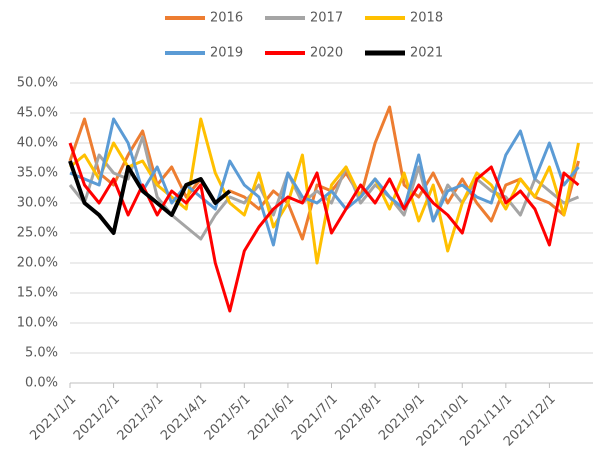 This screenshot has width=595, height=466. What do you see at coordinates (37, 83) in the screenshot?
I see `y-tick-label: 50.0%` at bounding box center [37, 83].